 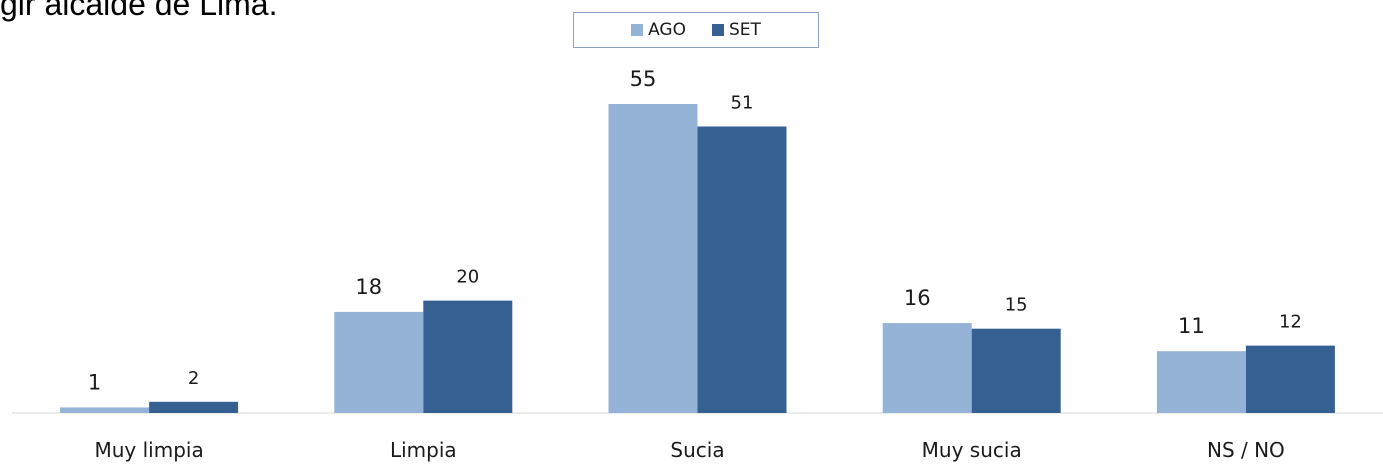 What do you see at coordinates (139, 11) in the screenshot?
I see `header-text: gir alcalde de Lima.` at bounding box center [139, 11].